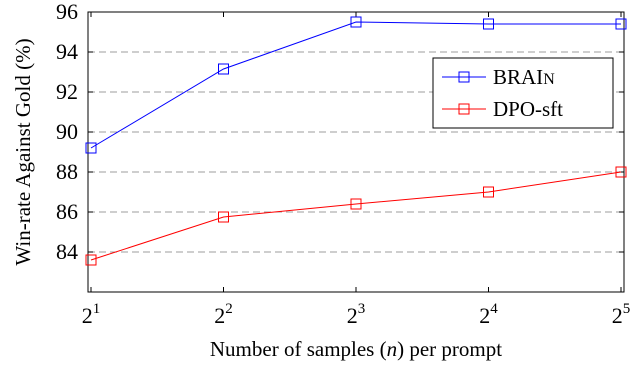 The image size is (640, 369). I want to click on x-axis-label-text-end: ) per prompt, so click(449, 349).